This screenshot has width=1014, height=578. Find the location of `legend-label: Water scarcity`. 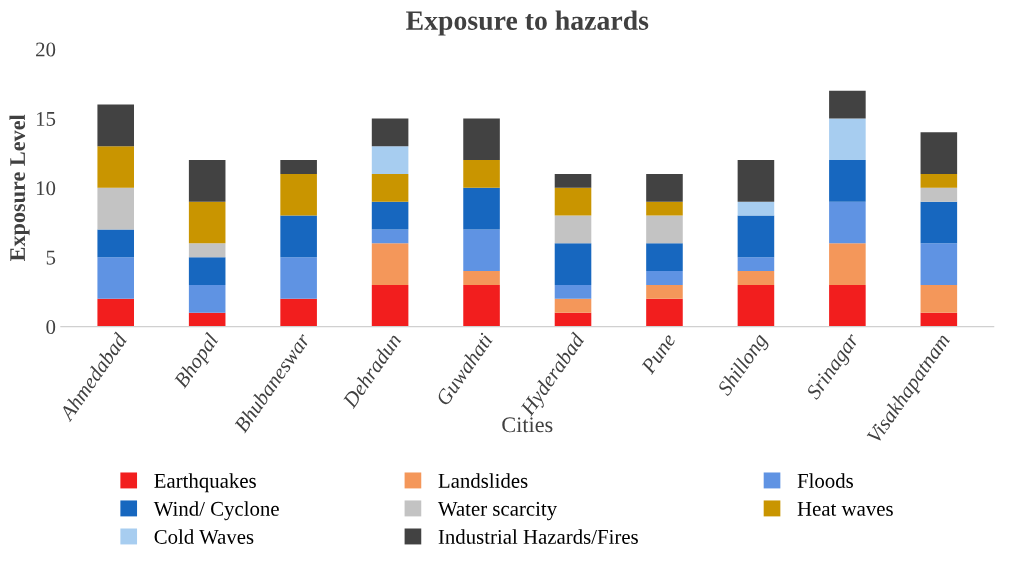

legend-label: Water scarcity is located at coordinates (497, 511).